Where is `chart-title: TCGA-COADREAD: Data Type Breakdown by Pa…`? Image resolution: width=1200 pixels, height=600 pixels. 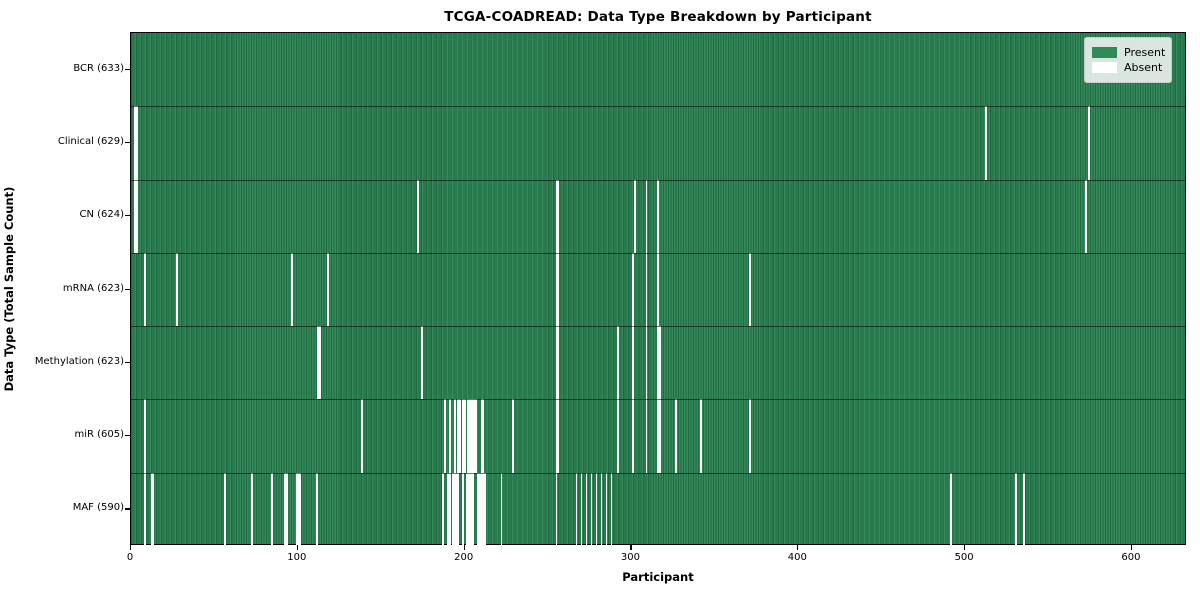 chart-title: TCGA-COADREAD: Data Type Breakdown by Pa… is located at coordinates (658, 17).